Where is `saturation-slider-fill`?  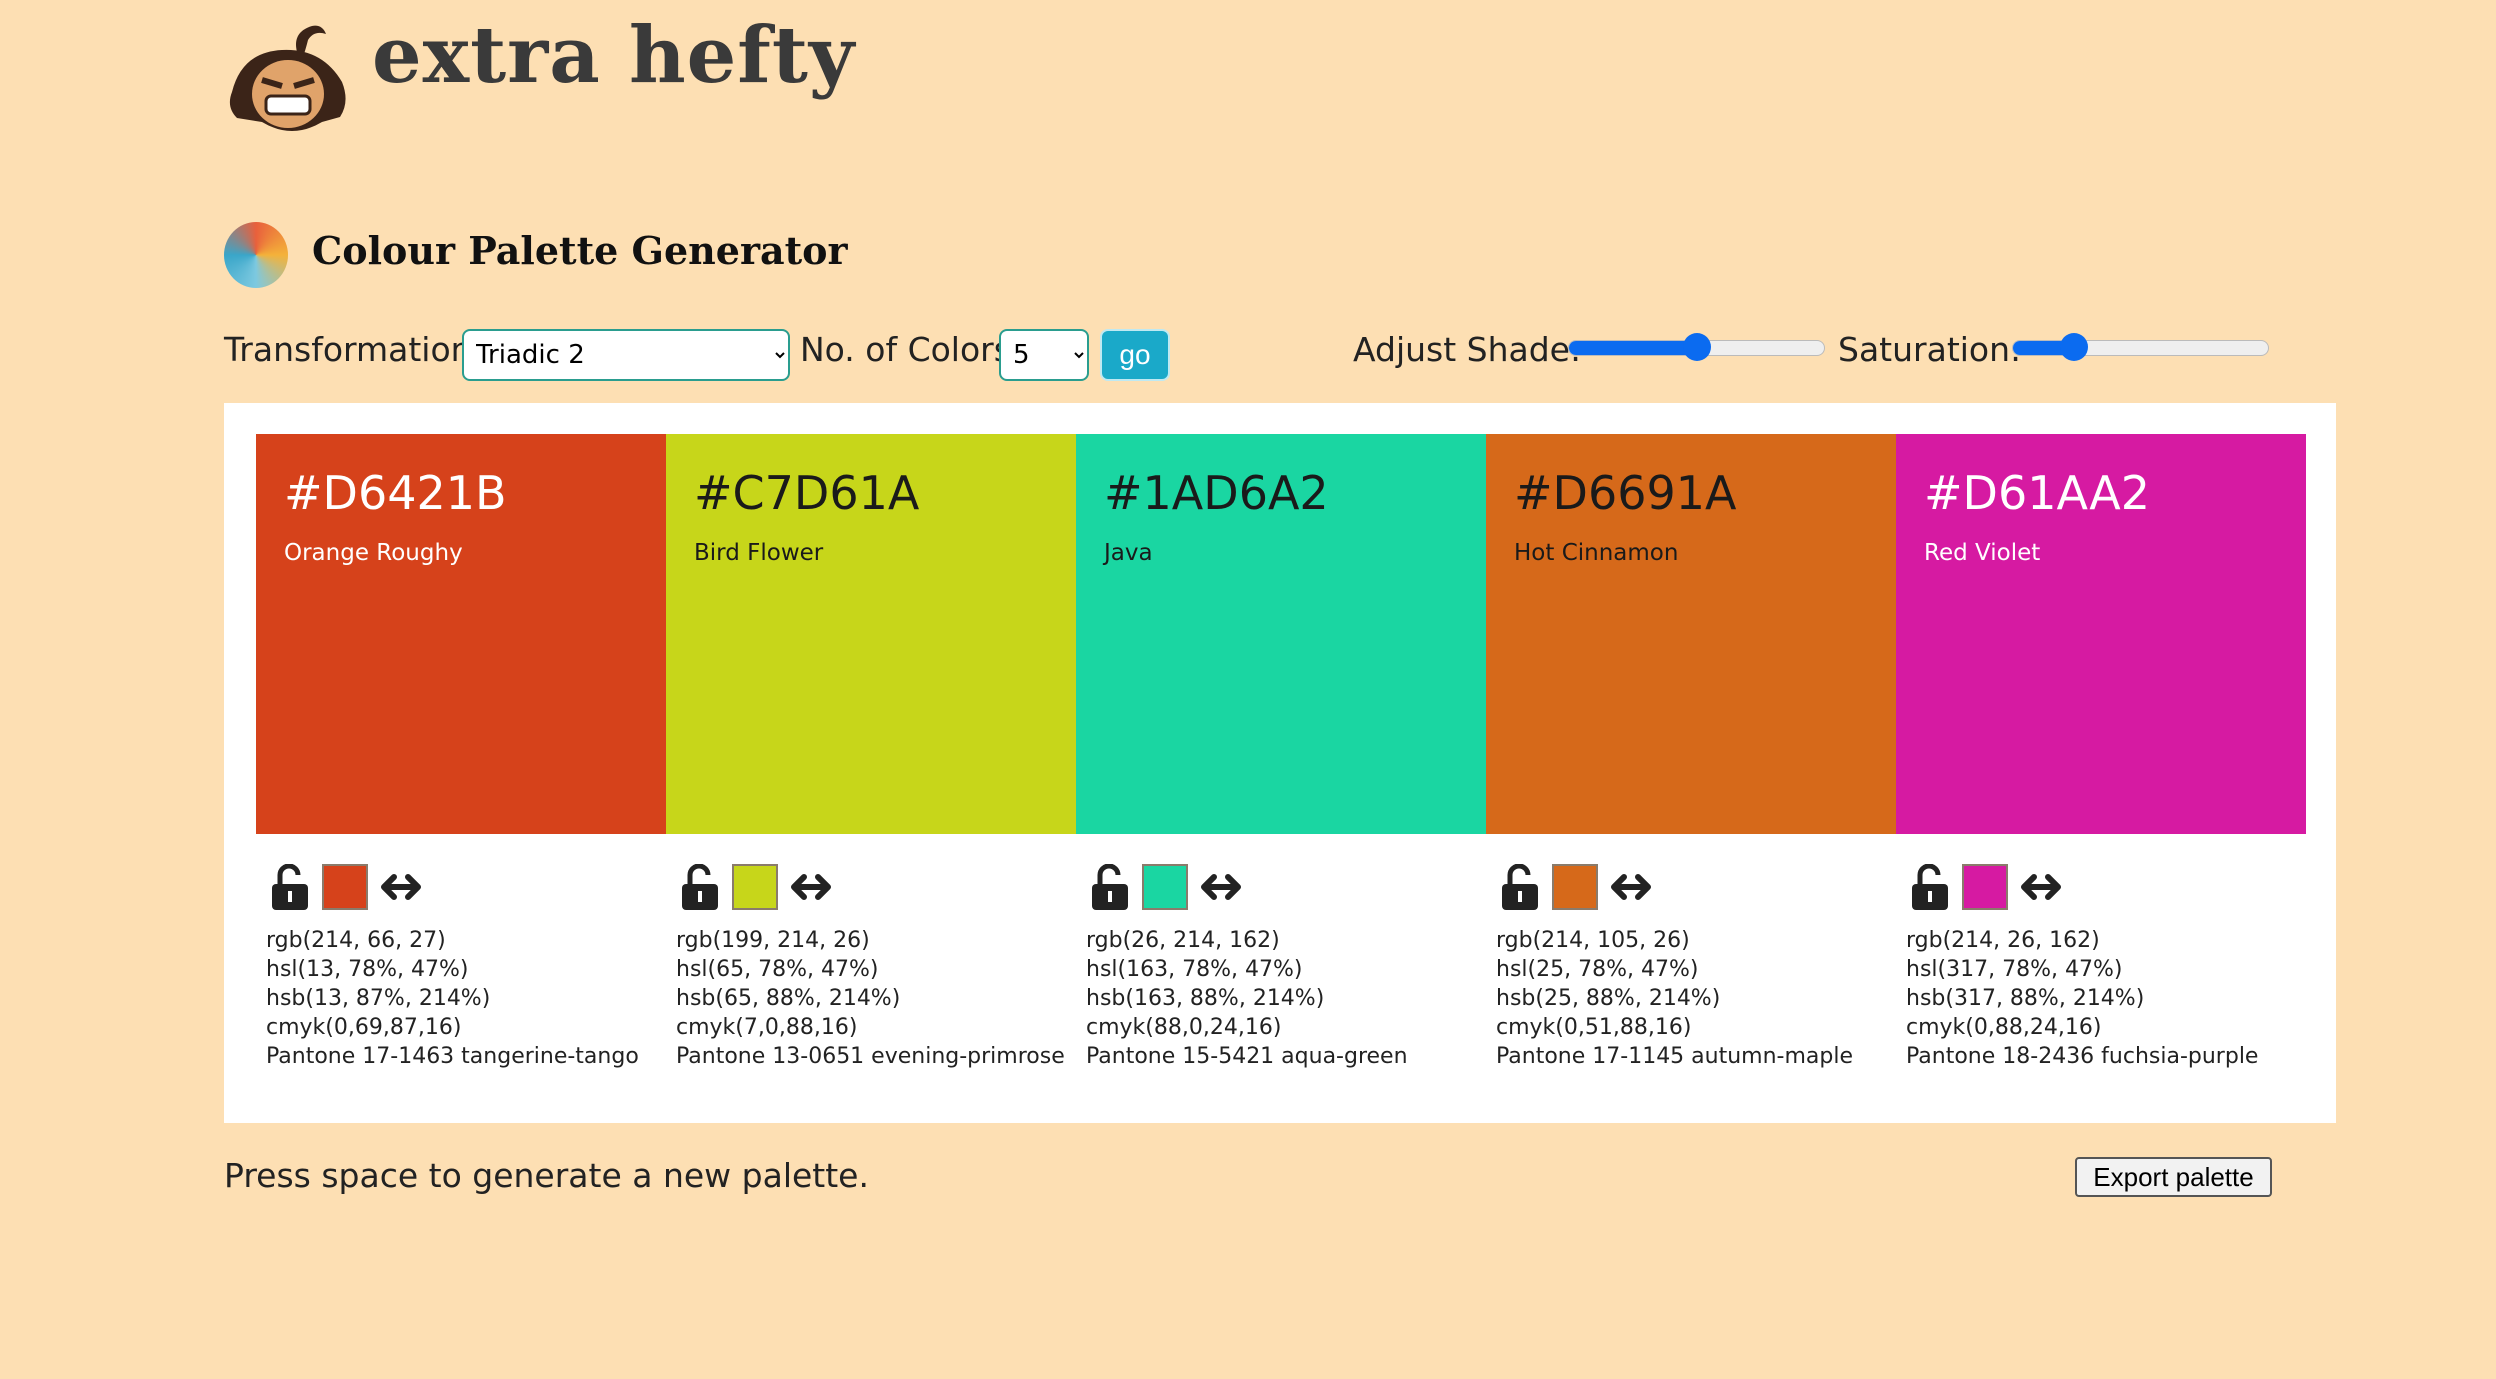
saturation-slider-fill is located at coordinates (2044, 348).